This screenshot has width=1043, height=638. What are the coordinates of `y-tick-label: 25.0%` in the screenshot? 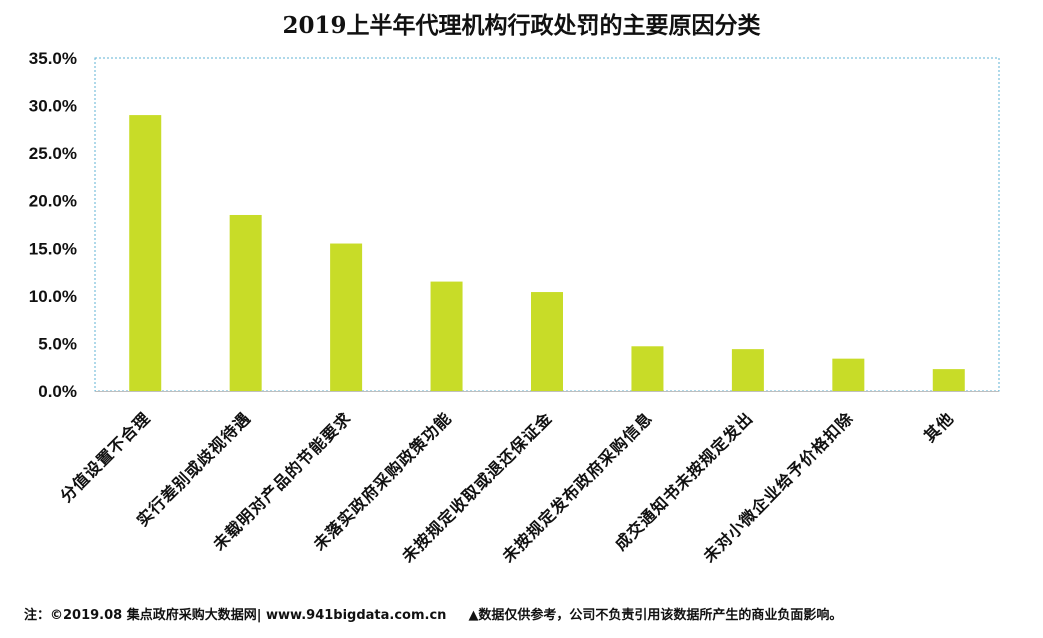 It's located at (53, 153).